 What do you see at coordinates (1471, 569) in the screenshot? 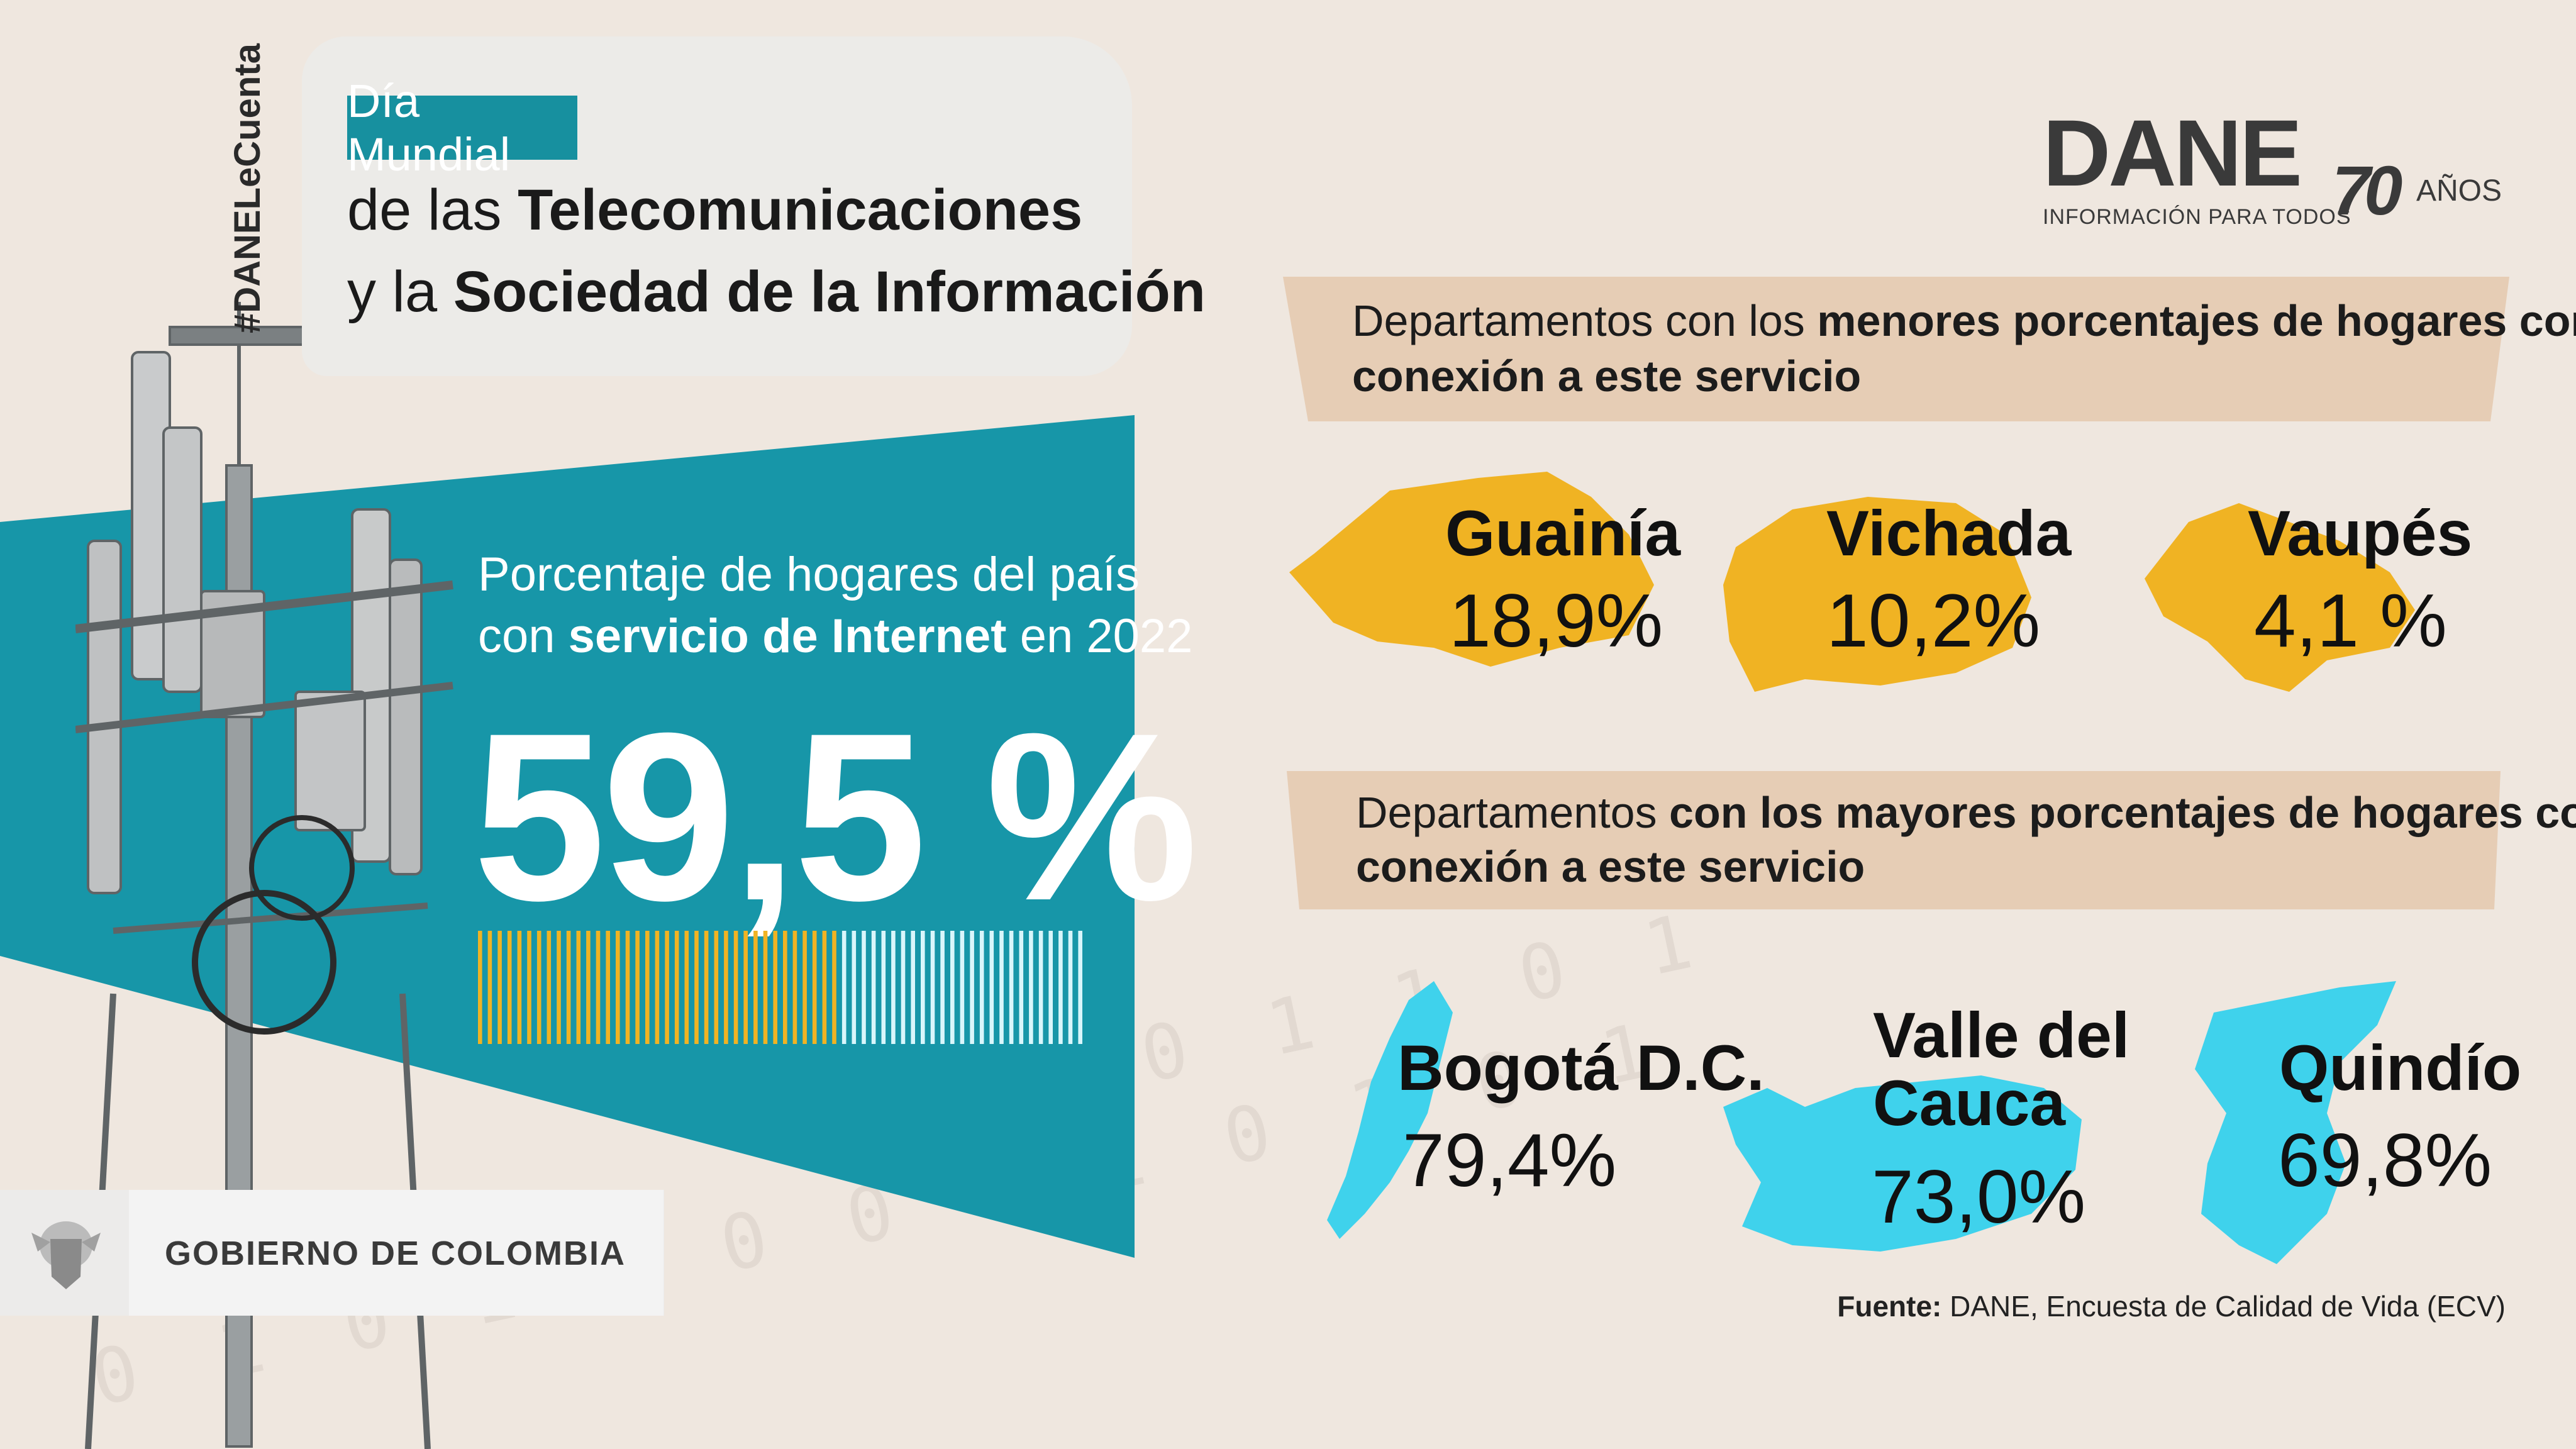
I see `guainia-map-icon` at bounding box center [1471, 569].